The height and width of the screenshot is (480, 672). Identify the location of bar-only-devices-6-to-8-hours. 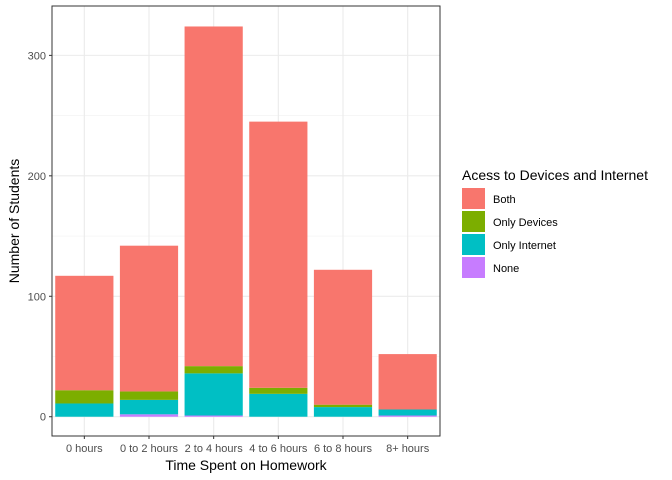
(343, 406).